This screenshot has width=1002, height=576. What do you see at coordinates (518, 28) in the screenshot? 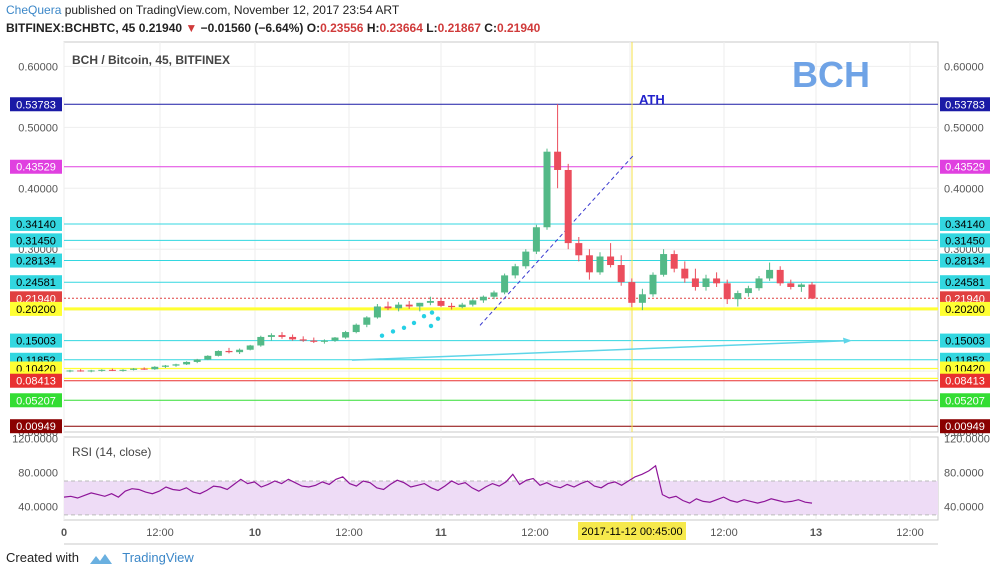
I see `close-value: 0.21940` at bounding box center [518, 28].